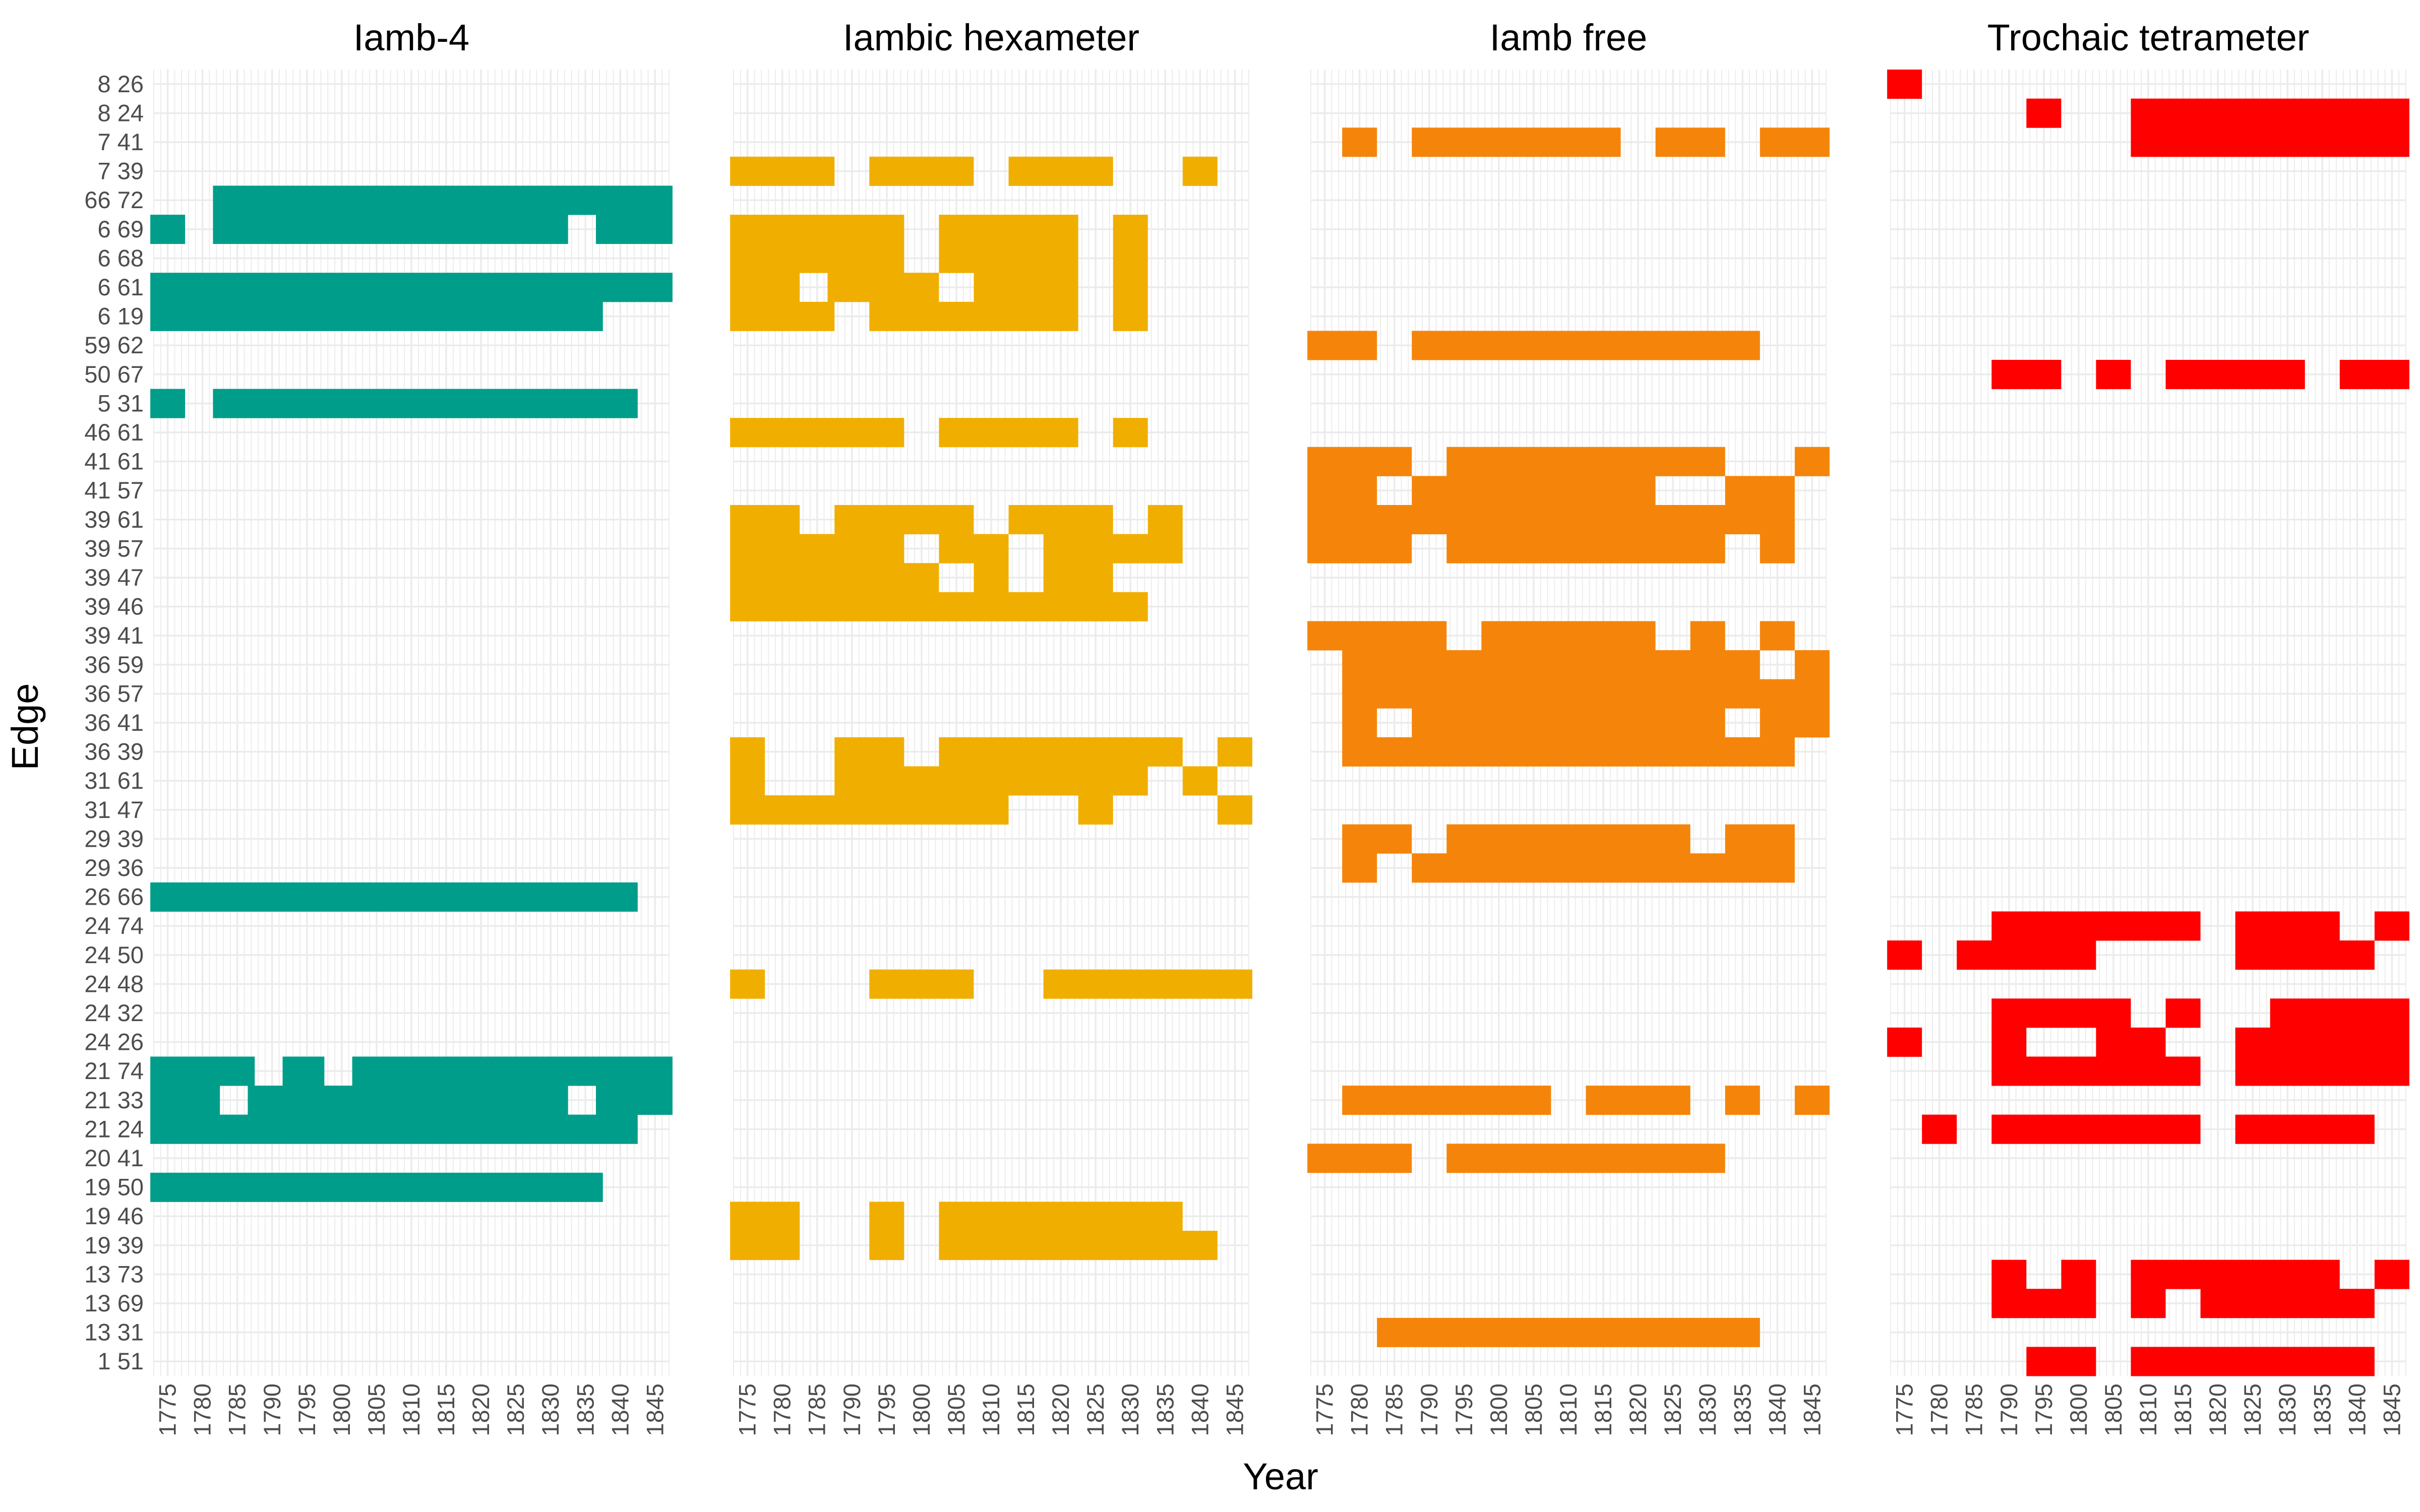 The image size is (2420, 1512). I want to click on edge-label: 13 31, so click(114, 1332).